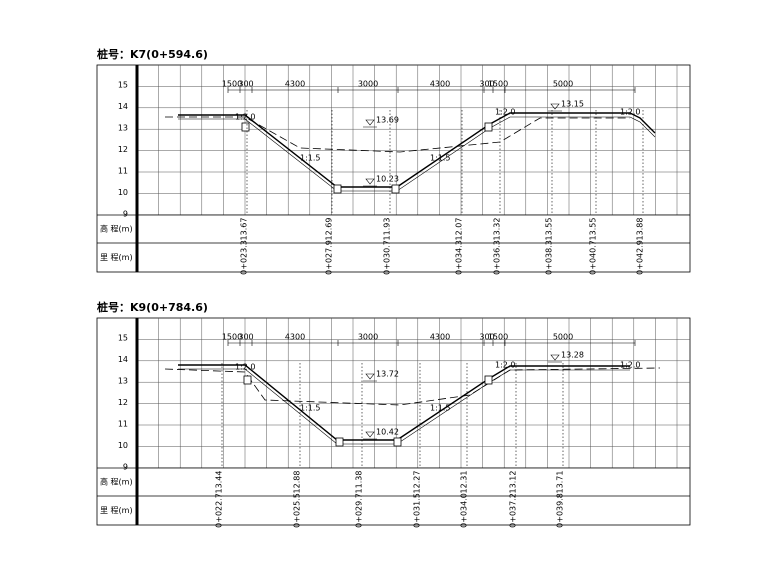 This screenshot has height=570, width=760. What do you see at coordinates (640, 257) in the screenshot?
I see `mileage: 0+042.9` at bounding box center [640, 257].